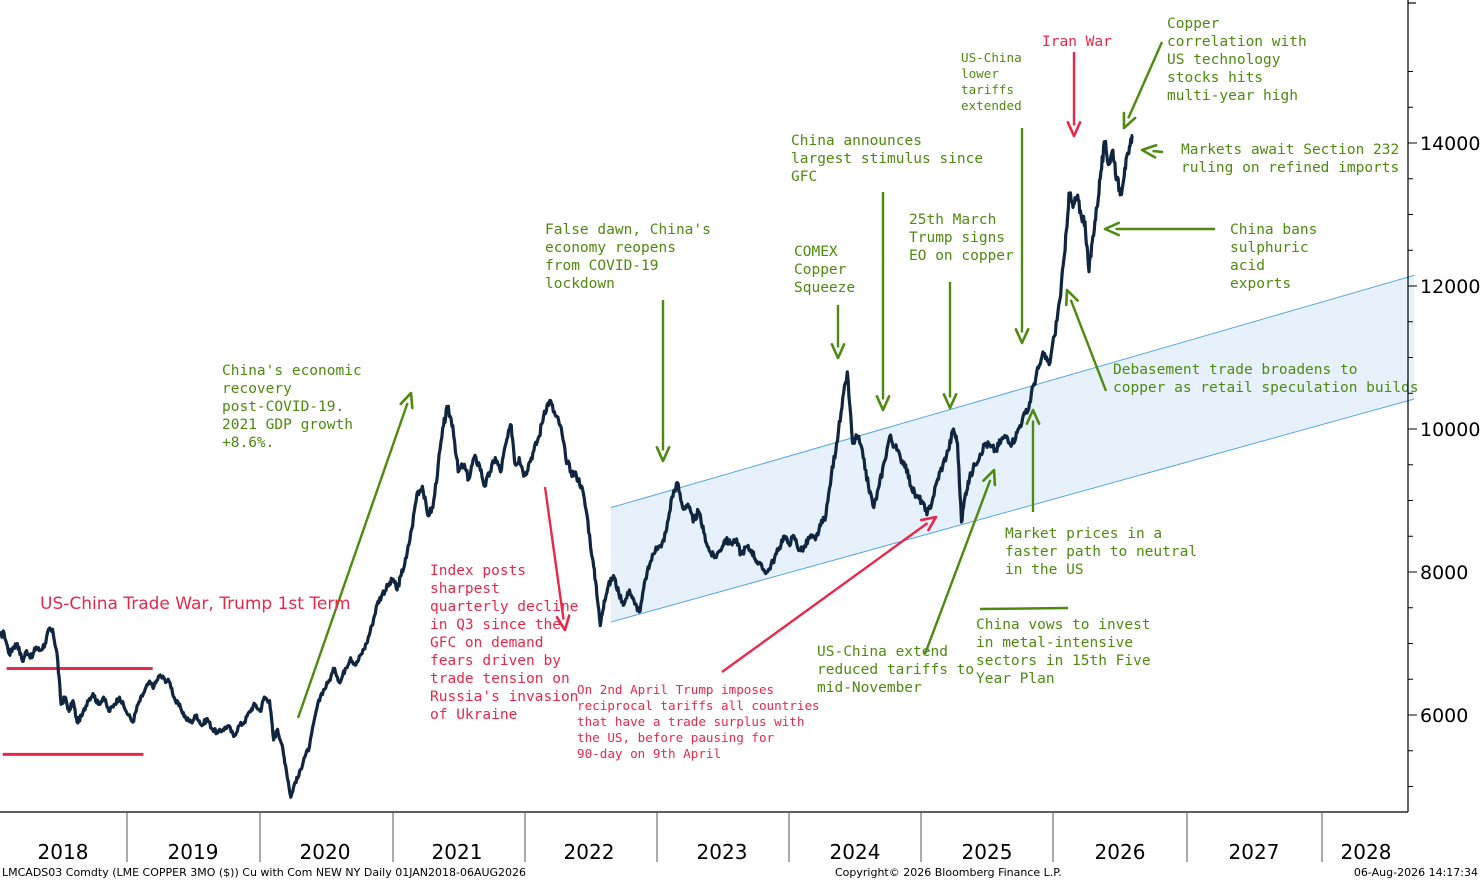 This screenshot has height=882, width=1482. I want to click on arrow-index-decline, so click(557, 559).